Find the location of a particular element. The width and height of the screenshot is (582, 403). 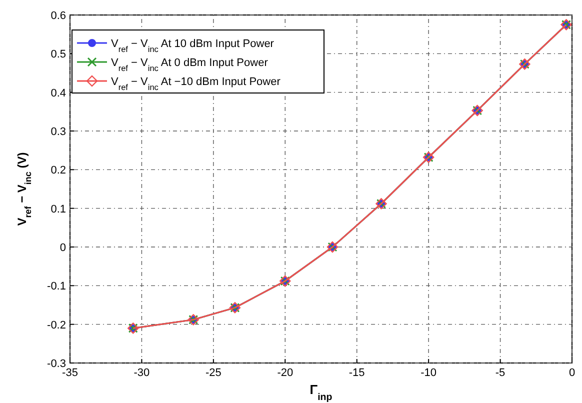

y-tick-label: -0.2 is located at coordinates (56, 325).